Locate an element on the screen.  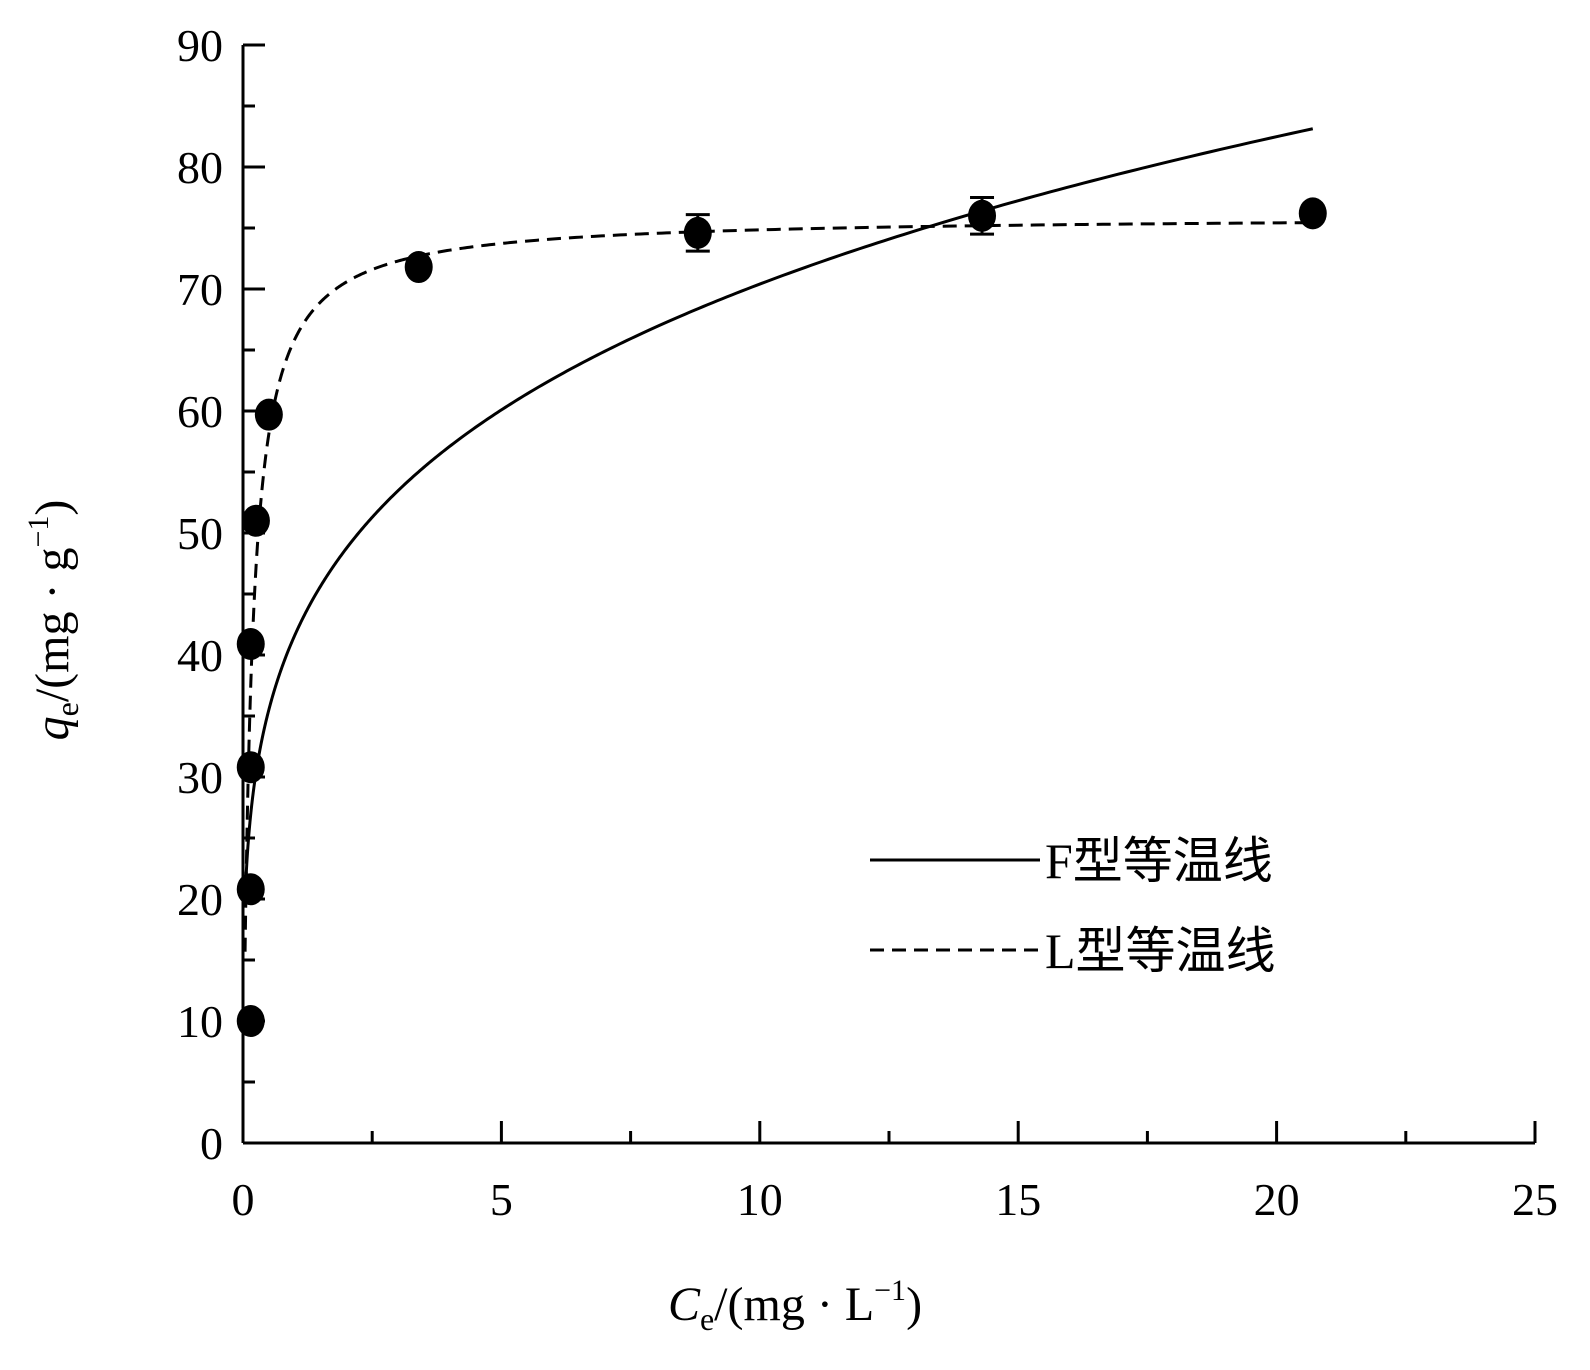
x-tick-label: 20 is located at coordinates (1277, 1199).